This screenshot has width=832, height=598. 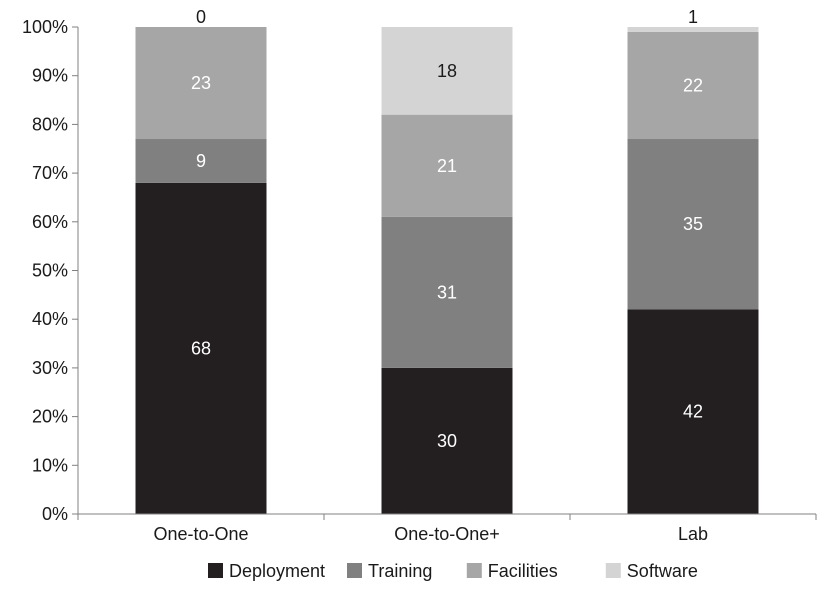 I want to click on data-label-deployment-2: 30, so click(x=447, y=441).